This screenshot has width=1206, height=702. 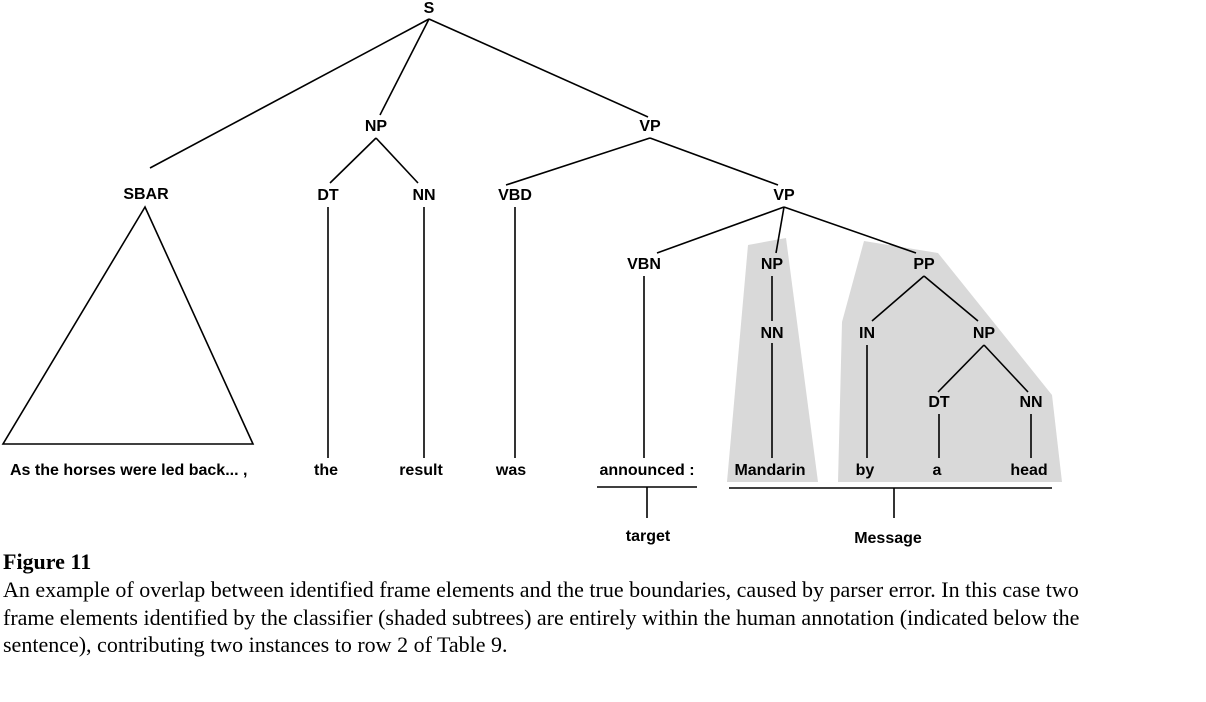 I want to click on node-s: S, so click(x=429, y=8).